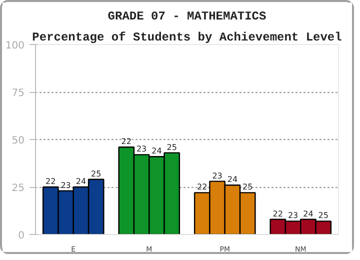  What do you see at coordinates (18, 141) in the screenshot?
I see `y-tick-label: 50` at bounding box center [18, 141].